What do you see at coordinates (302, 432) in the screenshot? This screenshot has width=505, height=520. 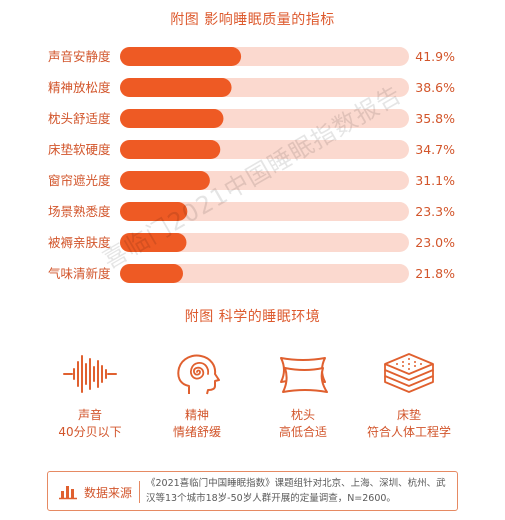 I see `env-desc-pillow: 高低合适` at bounding box center [302, 432].